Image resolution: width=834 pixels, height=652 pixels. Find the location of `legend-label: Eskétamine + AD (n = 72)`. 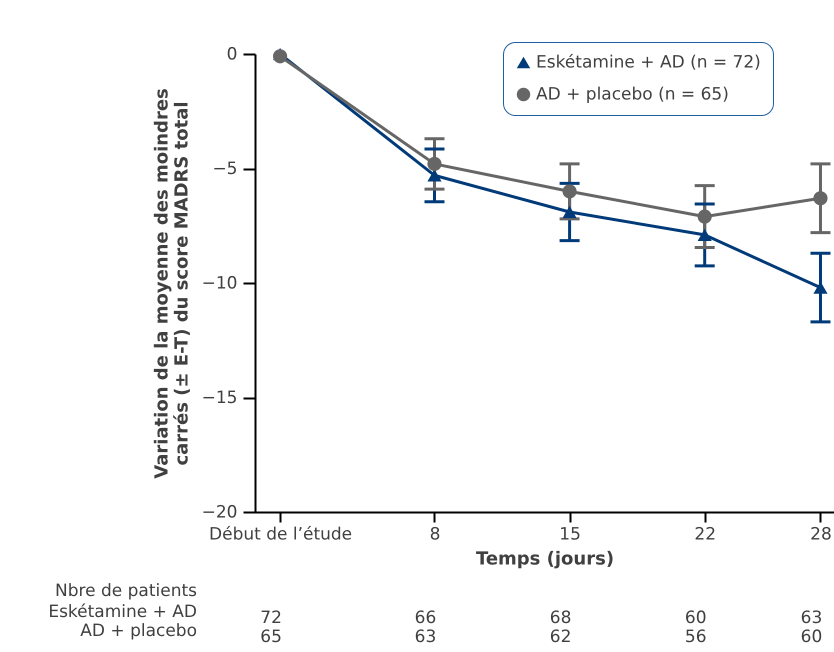

legend-label: Eskétamine + AD (n = 72) is located at coordinates (648, 62).